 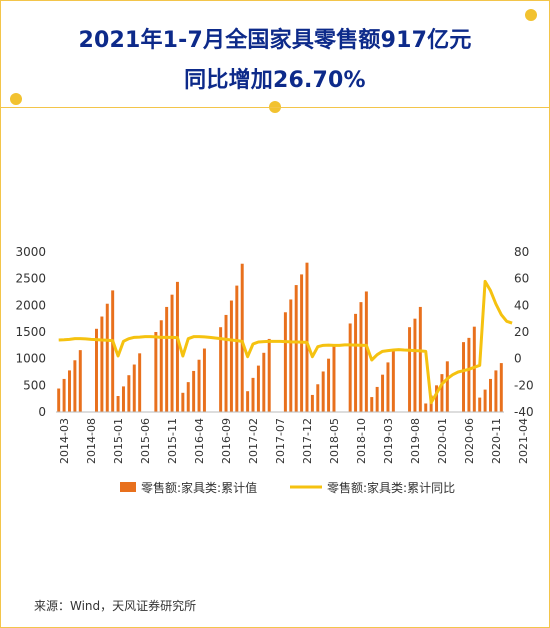 What do you see at coordinates (115, 606) in the screenshot?
I see `source-note: 来源：Wind，天风证券研究所` at bounding box center [115, 606].